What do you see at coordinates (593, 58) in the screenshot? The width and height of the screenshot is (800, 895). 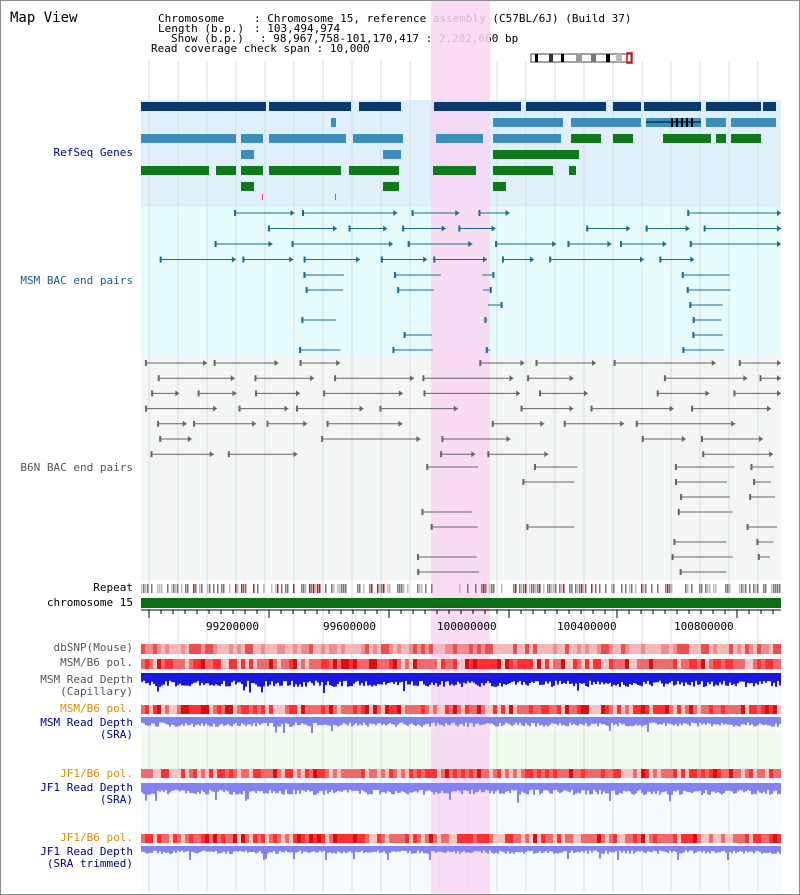 I see `ideogram-band` at bounding box center [593, 58].